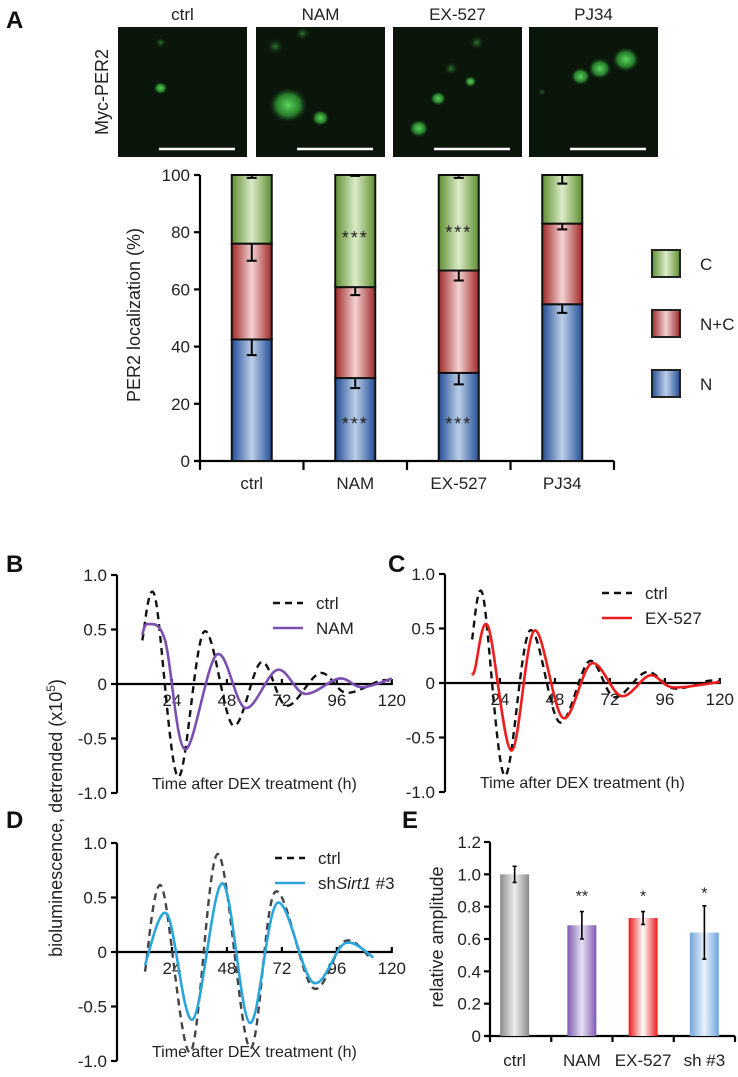  What do you see at coordinates (355, 483) in the screenshot?
I see `x-tick-label: NAM` at bounding box center [355, 483].